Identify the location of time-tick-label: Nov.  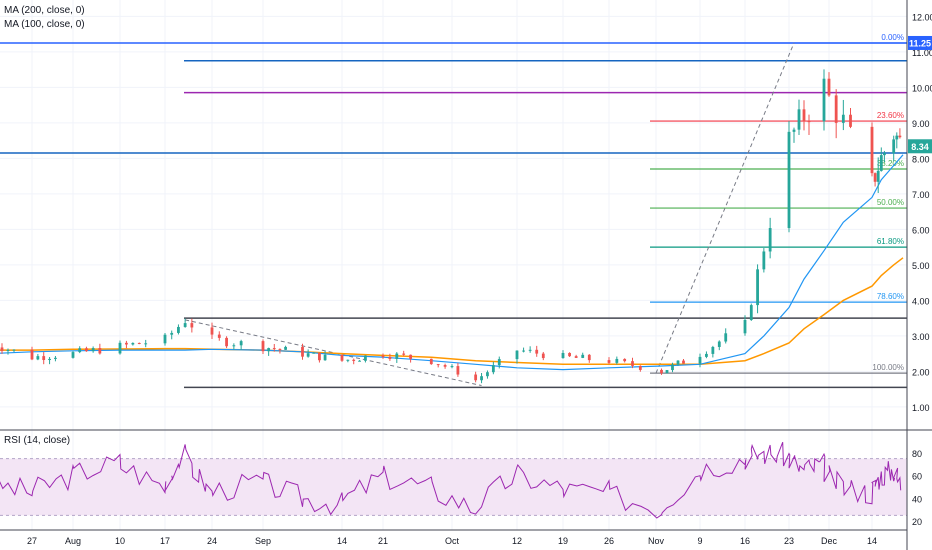
(656, 541).